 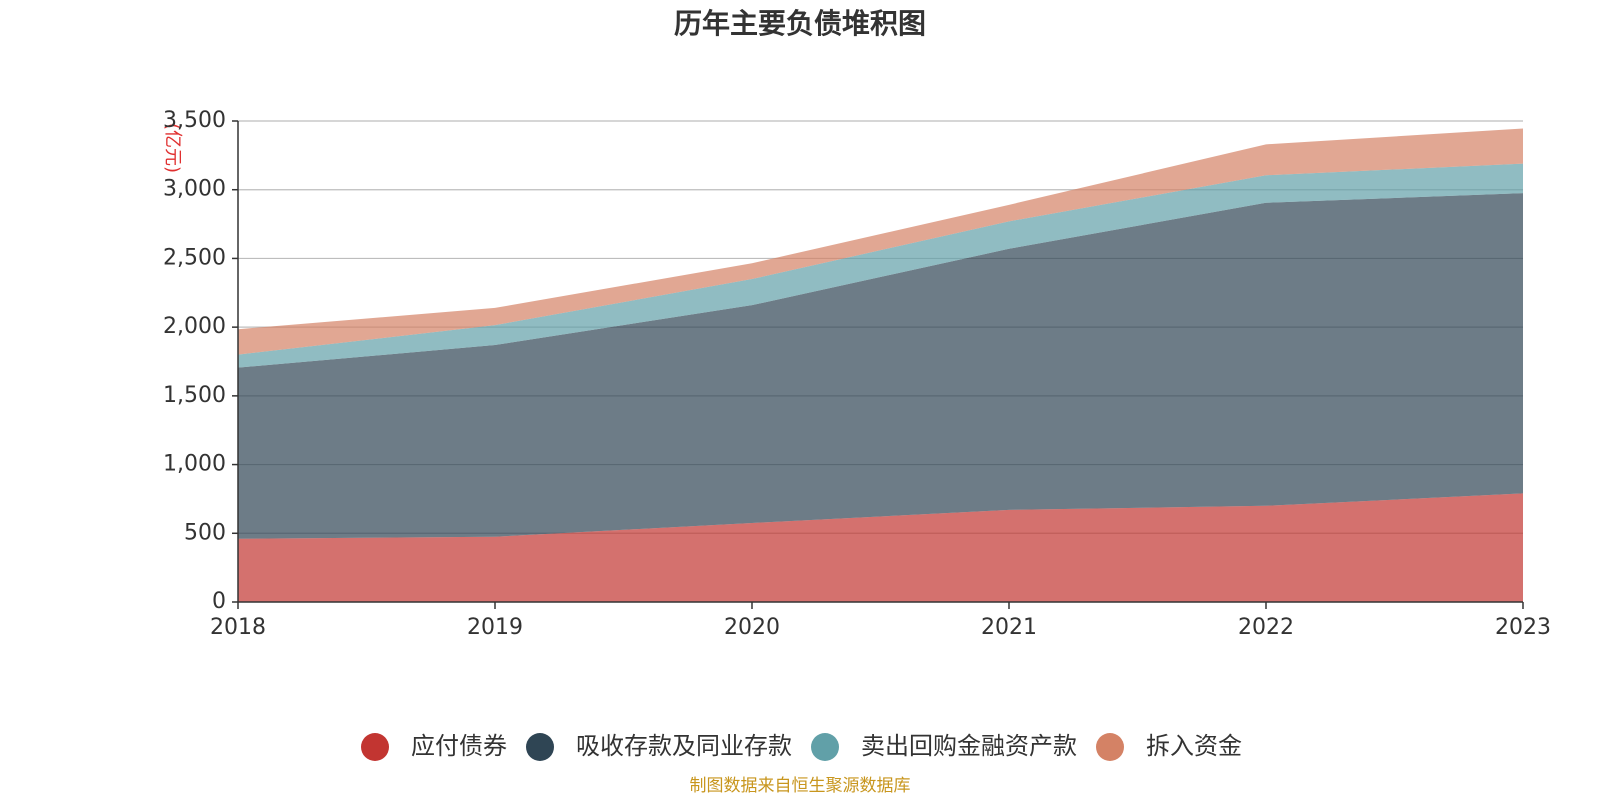 What do you see at coordinates (684, 746) in the screenshot?
I see `legend-label: 吸收存款及同业存款` at bounding box center [684, 746].